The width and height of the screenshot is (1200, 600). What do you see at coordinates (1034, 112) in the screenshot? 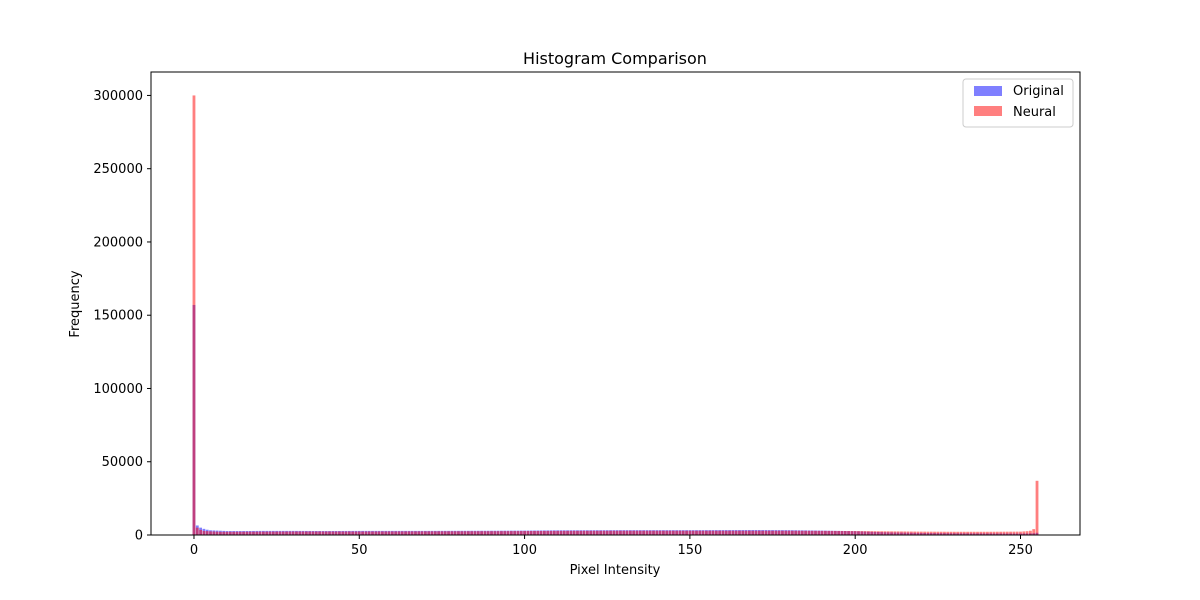
I see `legend-label-neural: Neural` at bounding box center [1034, 112].